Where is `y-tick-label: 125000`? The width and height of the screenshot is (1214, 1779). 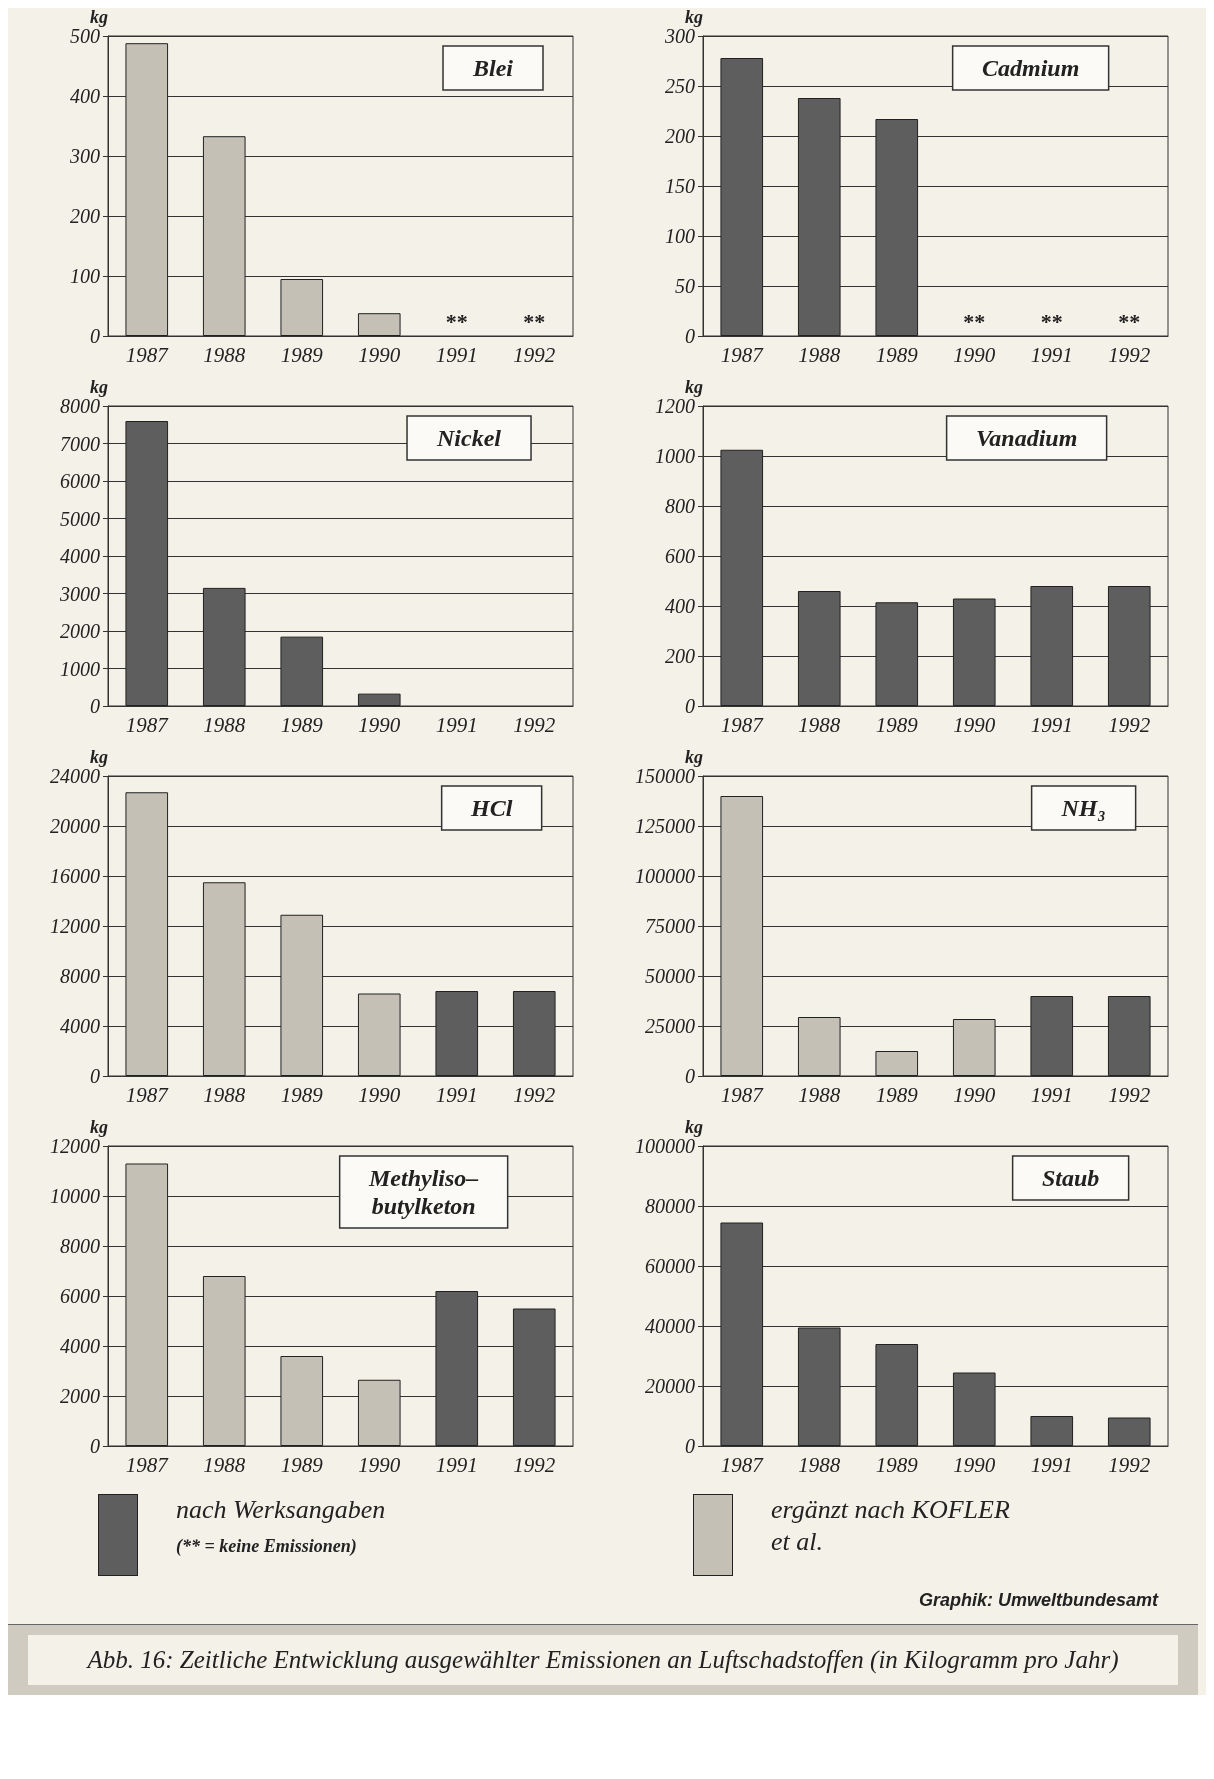 y-tick-label: 125000 is located at coordinates (665, 826).